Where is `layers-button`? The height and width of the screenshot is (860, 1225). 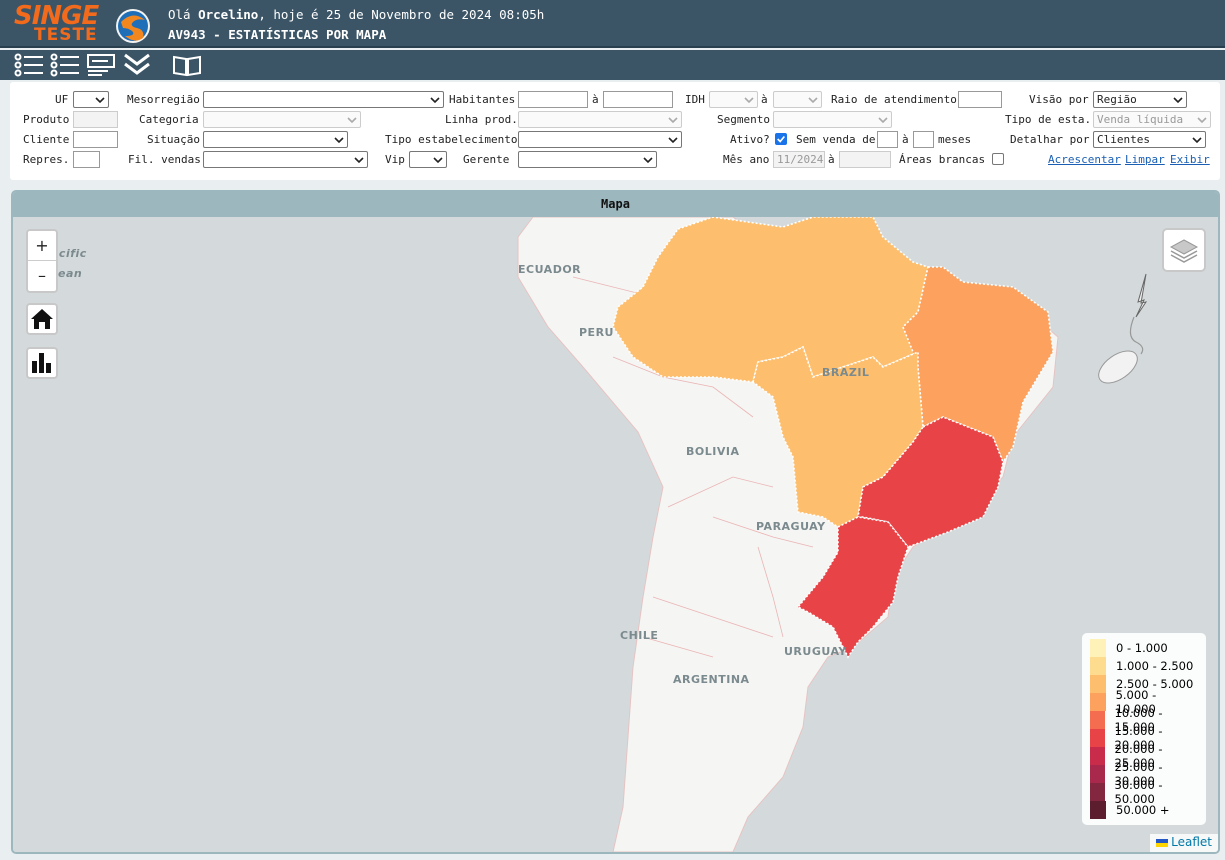
layers-button is located at coordinates (1184, 250).